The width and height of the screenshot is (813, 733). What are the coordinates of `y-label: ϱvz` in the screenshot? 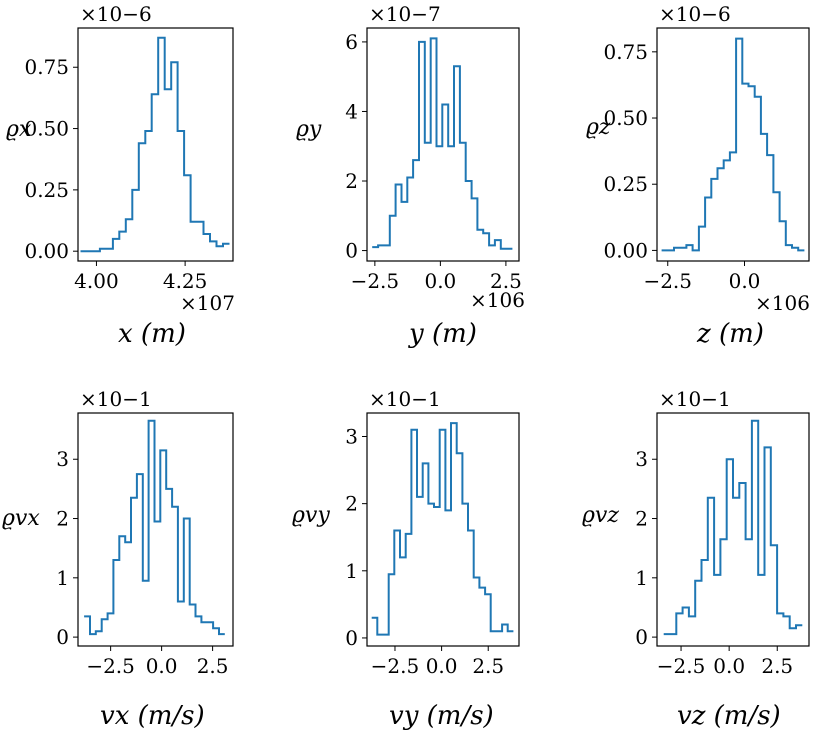 It's located at (600, 515).